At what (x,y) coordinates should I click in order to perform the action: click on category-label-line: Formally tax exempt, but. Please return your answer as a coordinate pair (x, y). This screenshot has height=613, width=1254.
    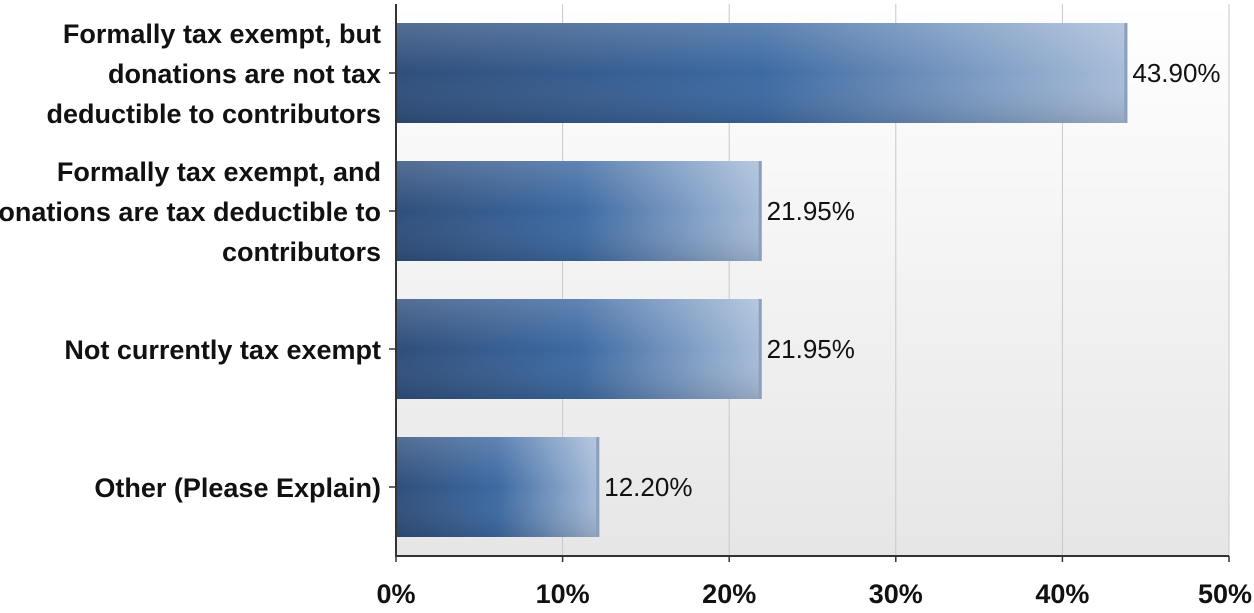
    Looking at the image, I should click on (222, 34).